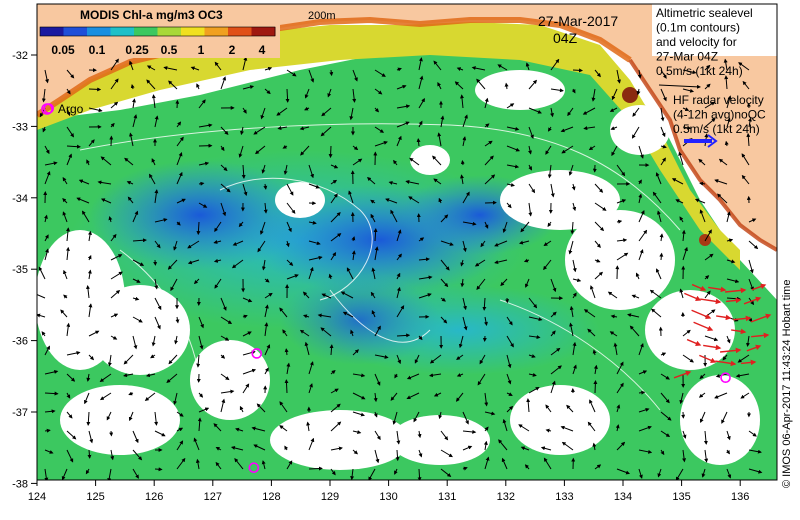 This screenshot has width=800, height=520. Describe the element at coordinates (687, 57) in the screenshot. I see `altimetry-legend-line: 27-Mar 04Z` at that location.